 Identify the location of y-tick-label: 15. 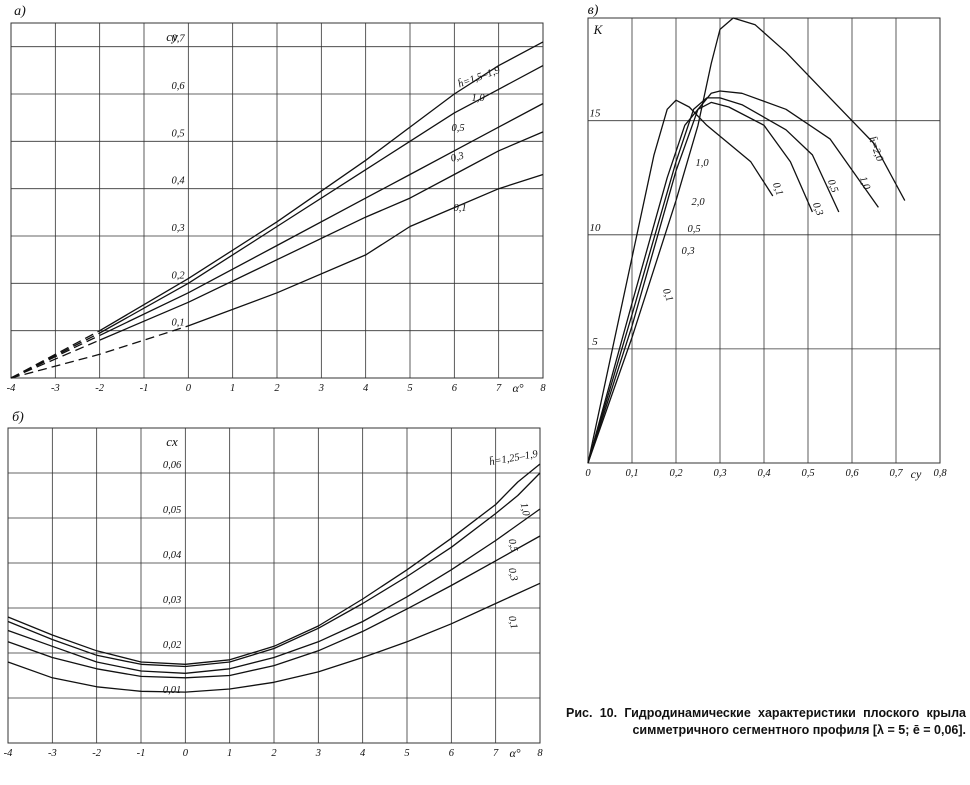
(596, 114).